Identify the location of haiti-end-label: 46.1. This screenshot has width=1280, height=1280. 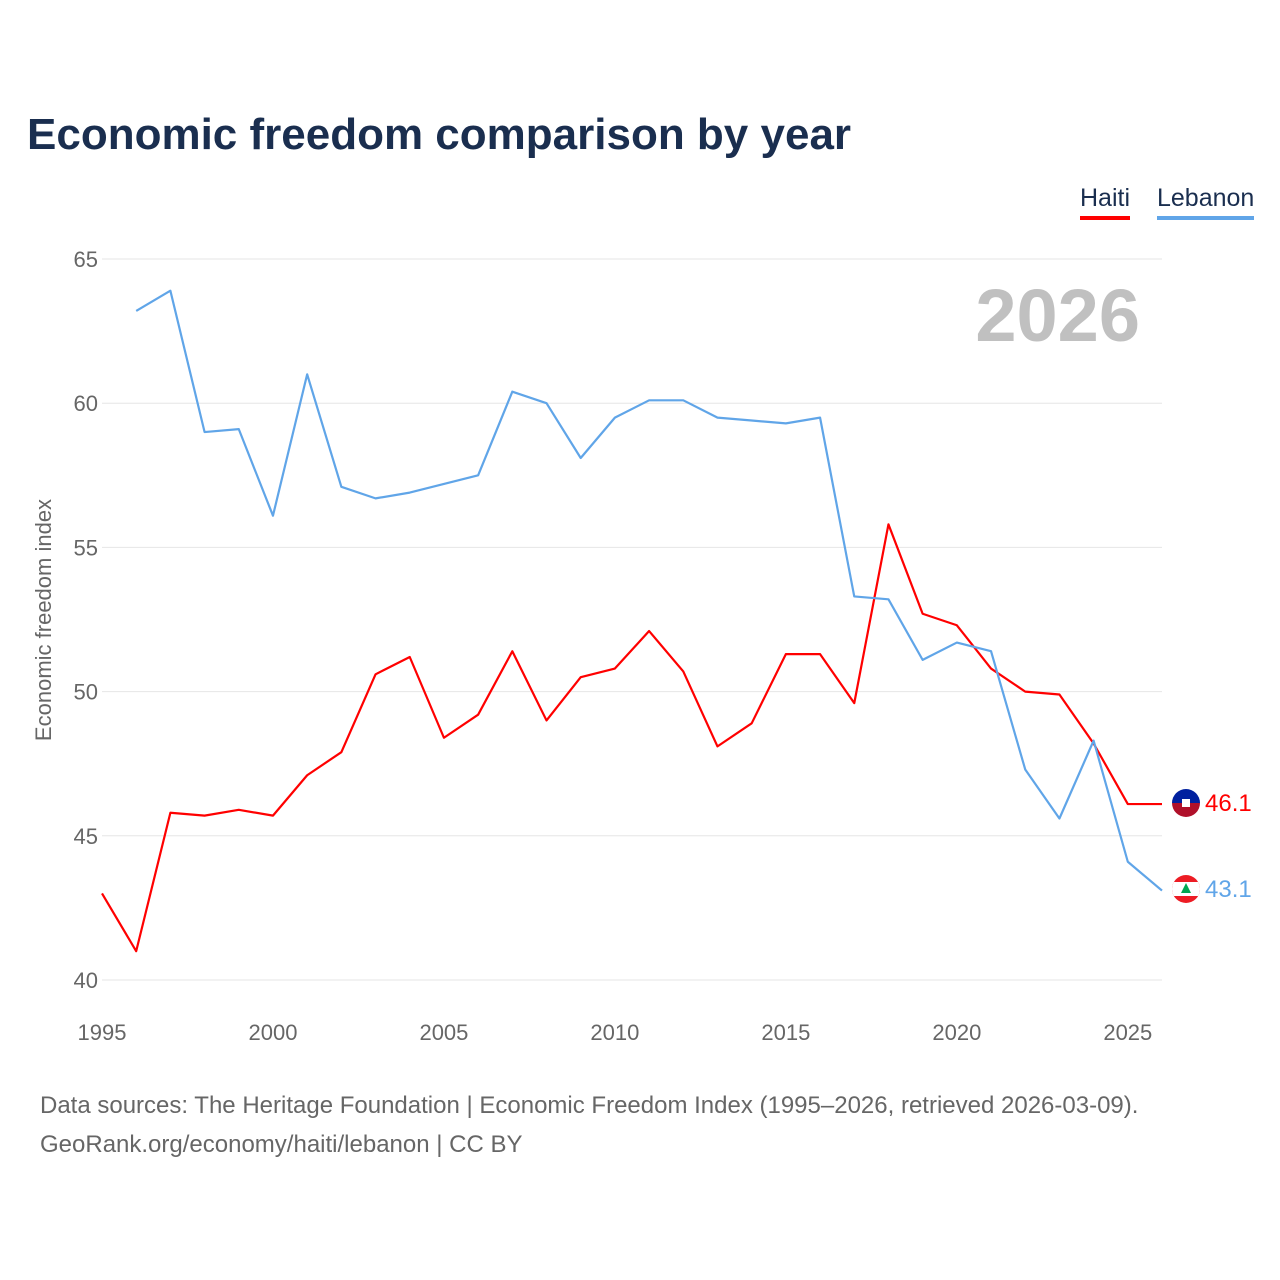
(1228, 803).